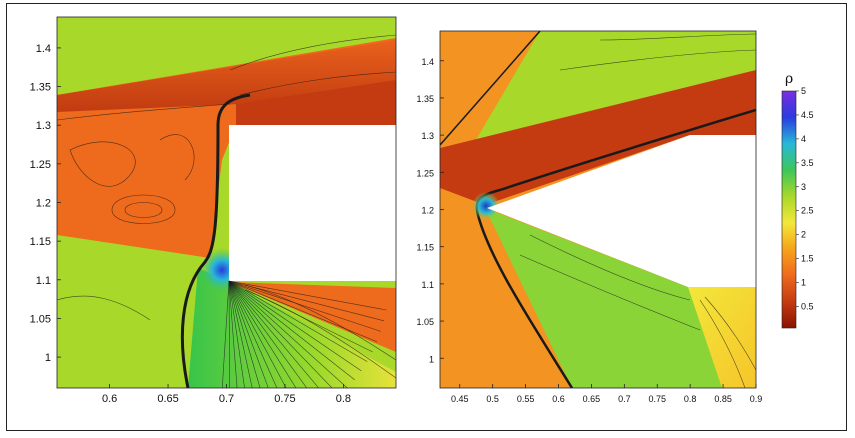 The image size is (855, 438). I want to click on right-xtick-label: 0.85, so click(723, 399).